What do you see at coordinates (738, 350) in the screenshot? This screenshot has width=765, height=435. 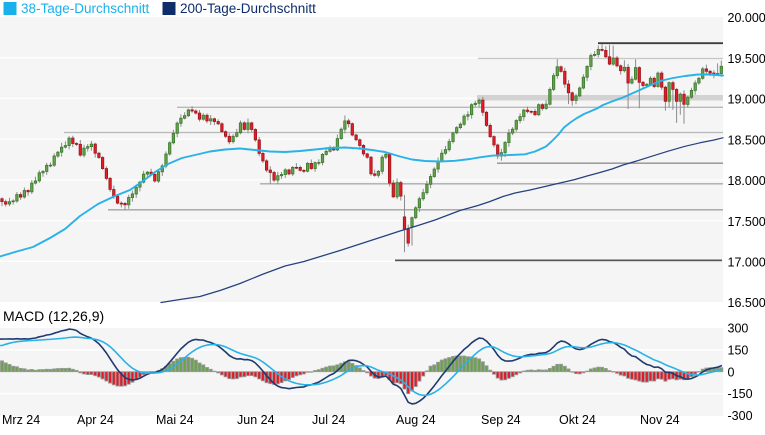 I see `svg-text: 150` at bounding box center [738, 350].